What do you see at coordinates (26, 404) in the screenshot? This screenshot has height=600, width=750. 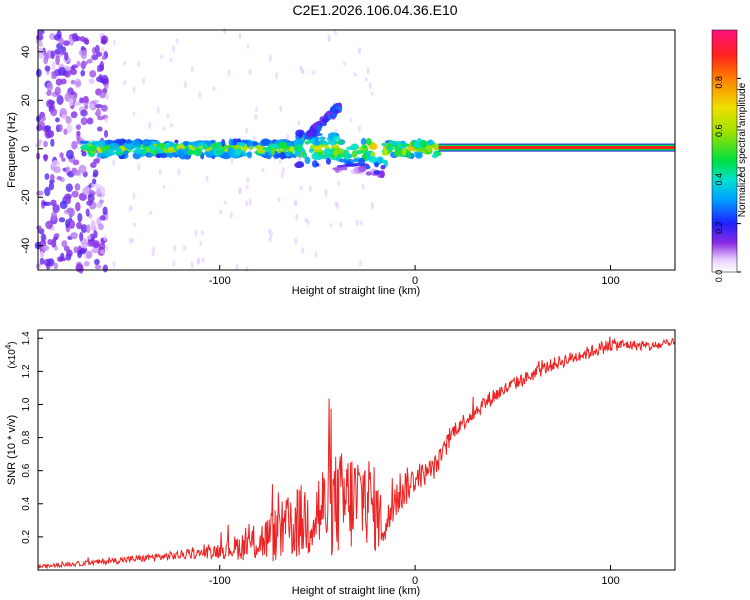 I see `y-tick-label: 1.0` at bounding box center [26, 404].